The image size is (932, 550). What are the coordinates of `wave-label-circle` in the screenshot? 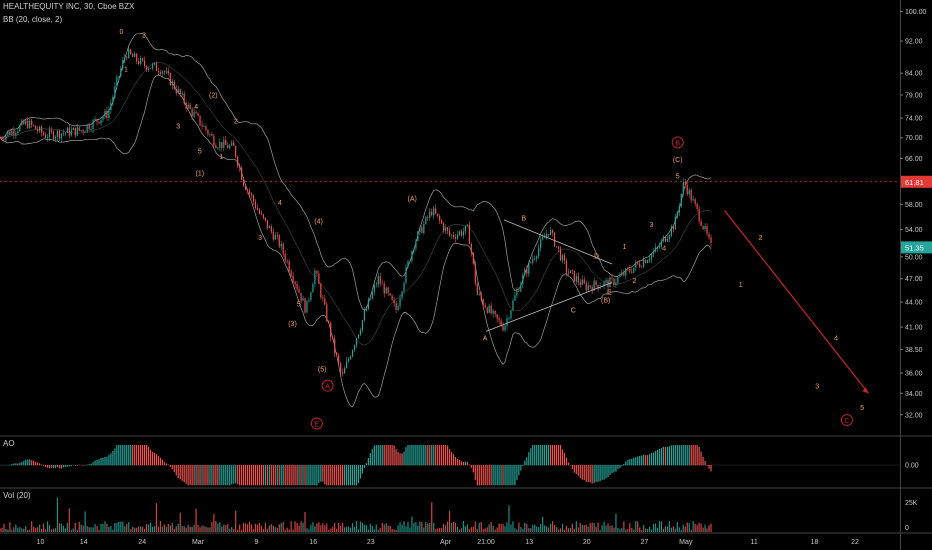 It's located at (327, 385).